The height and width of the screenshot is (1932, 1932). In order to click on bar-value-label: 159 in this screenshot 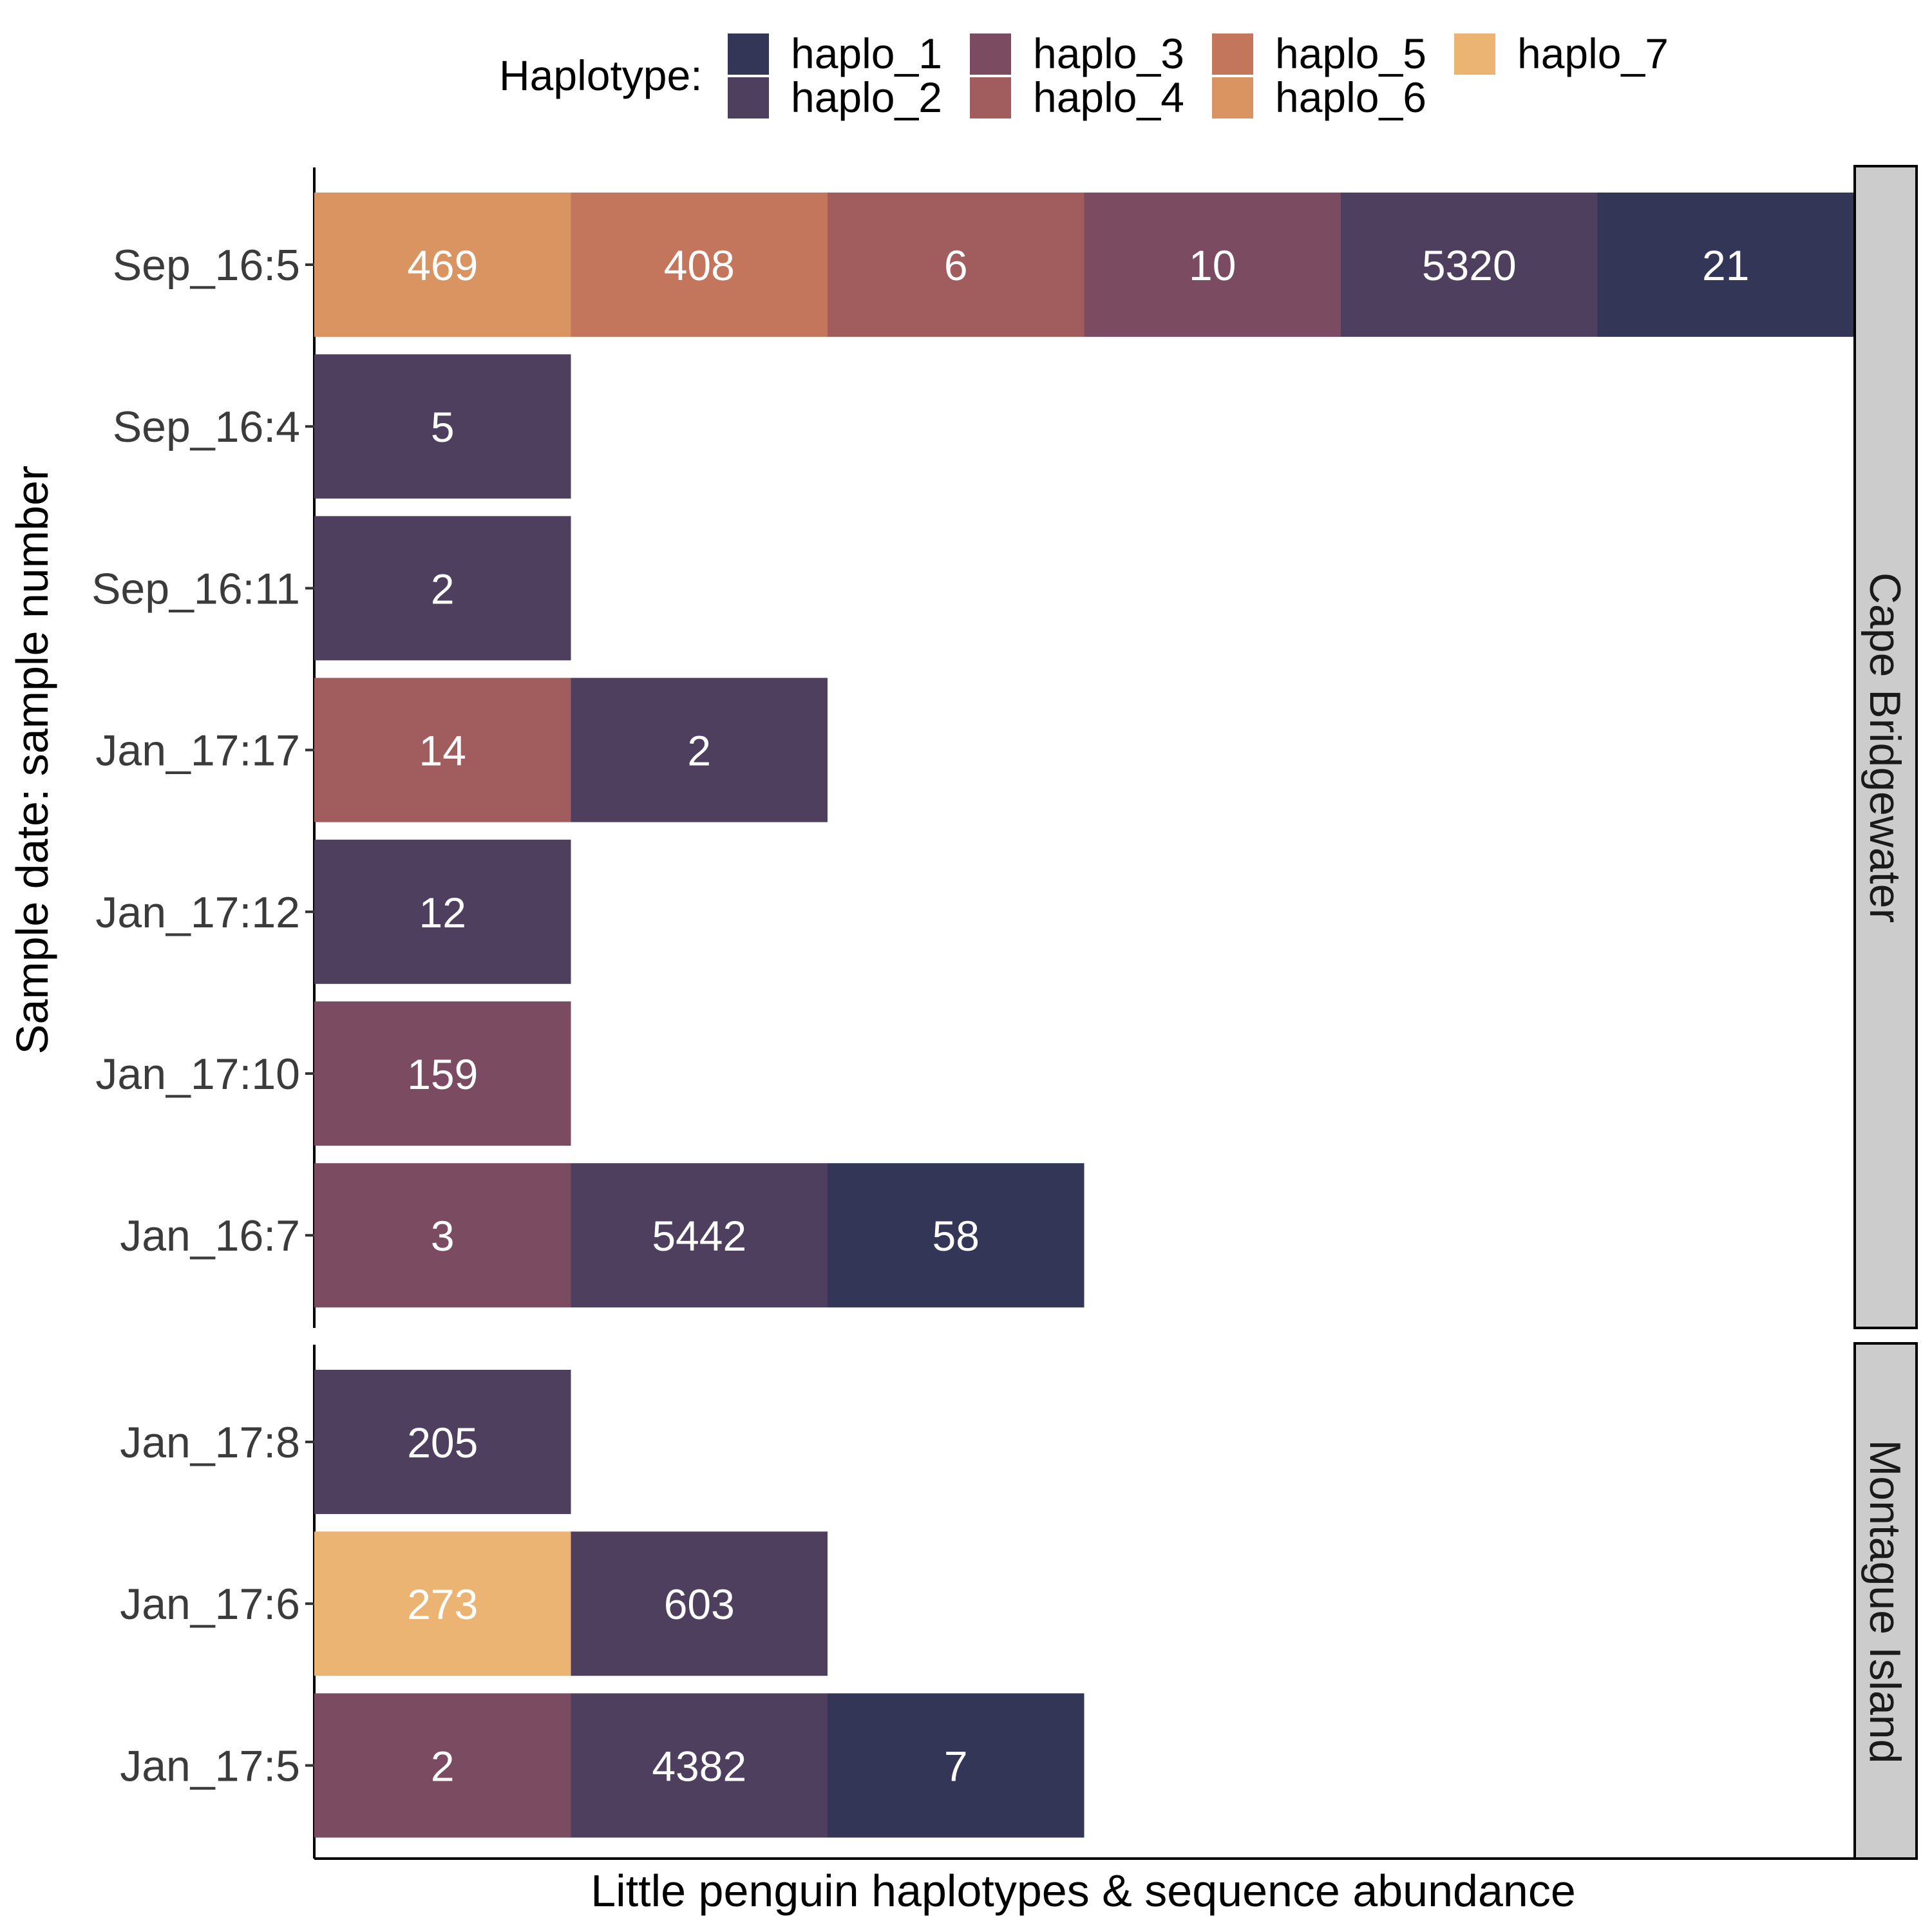, I will do `click(443, 1074)`.